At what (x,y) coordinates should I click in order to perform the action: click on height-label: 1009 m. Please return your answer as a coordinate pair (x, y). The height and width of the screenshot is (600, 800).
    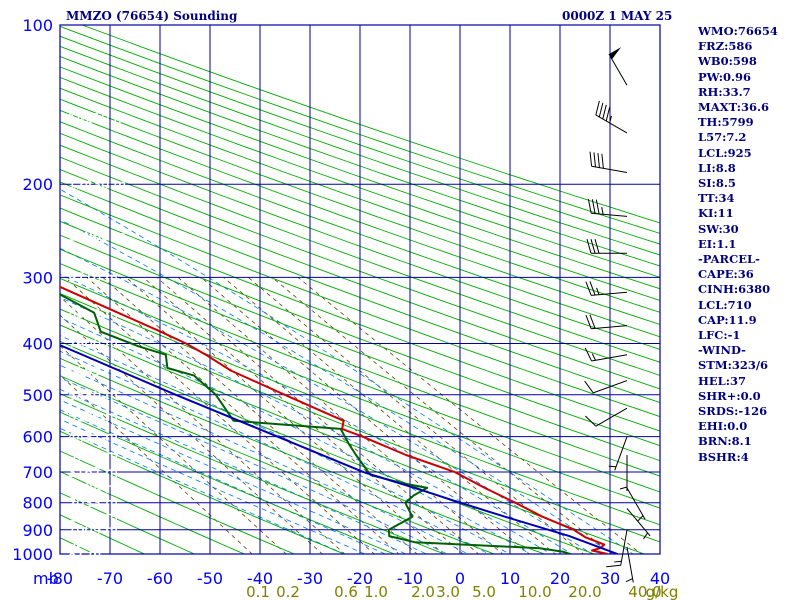
    Looking at the image, I should click on (93, 531).